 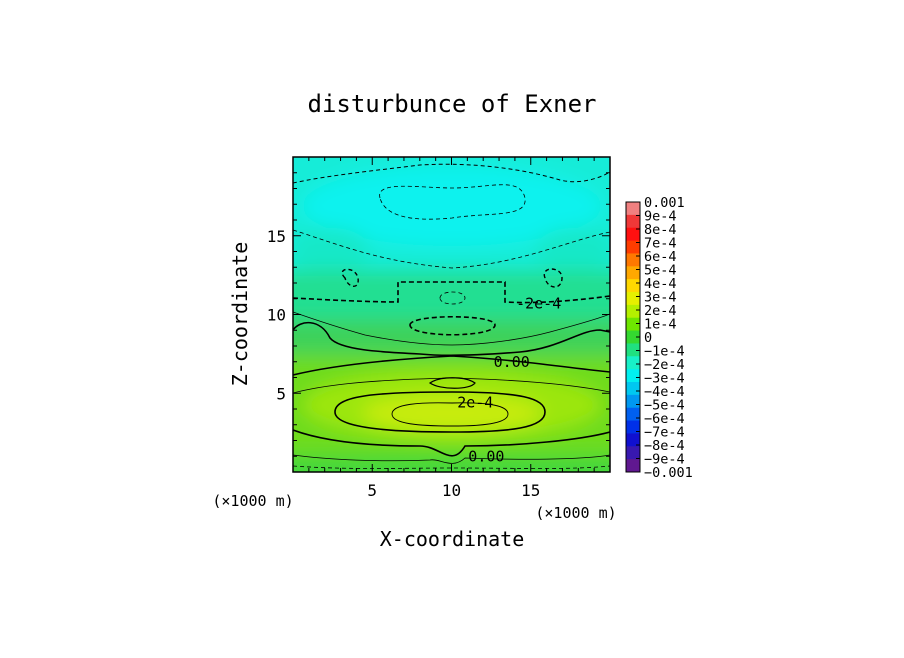 What do you see at coordinates (664, 419) in the screenshot?
I see `colorbar-label: −6e-4` at bounding box center [664, 419].